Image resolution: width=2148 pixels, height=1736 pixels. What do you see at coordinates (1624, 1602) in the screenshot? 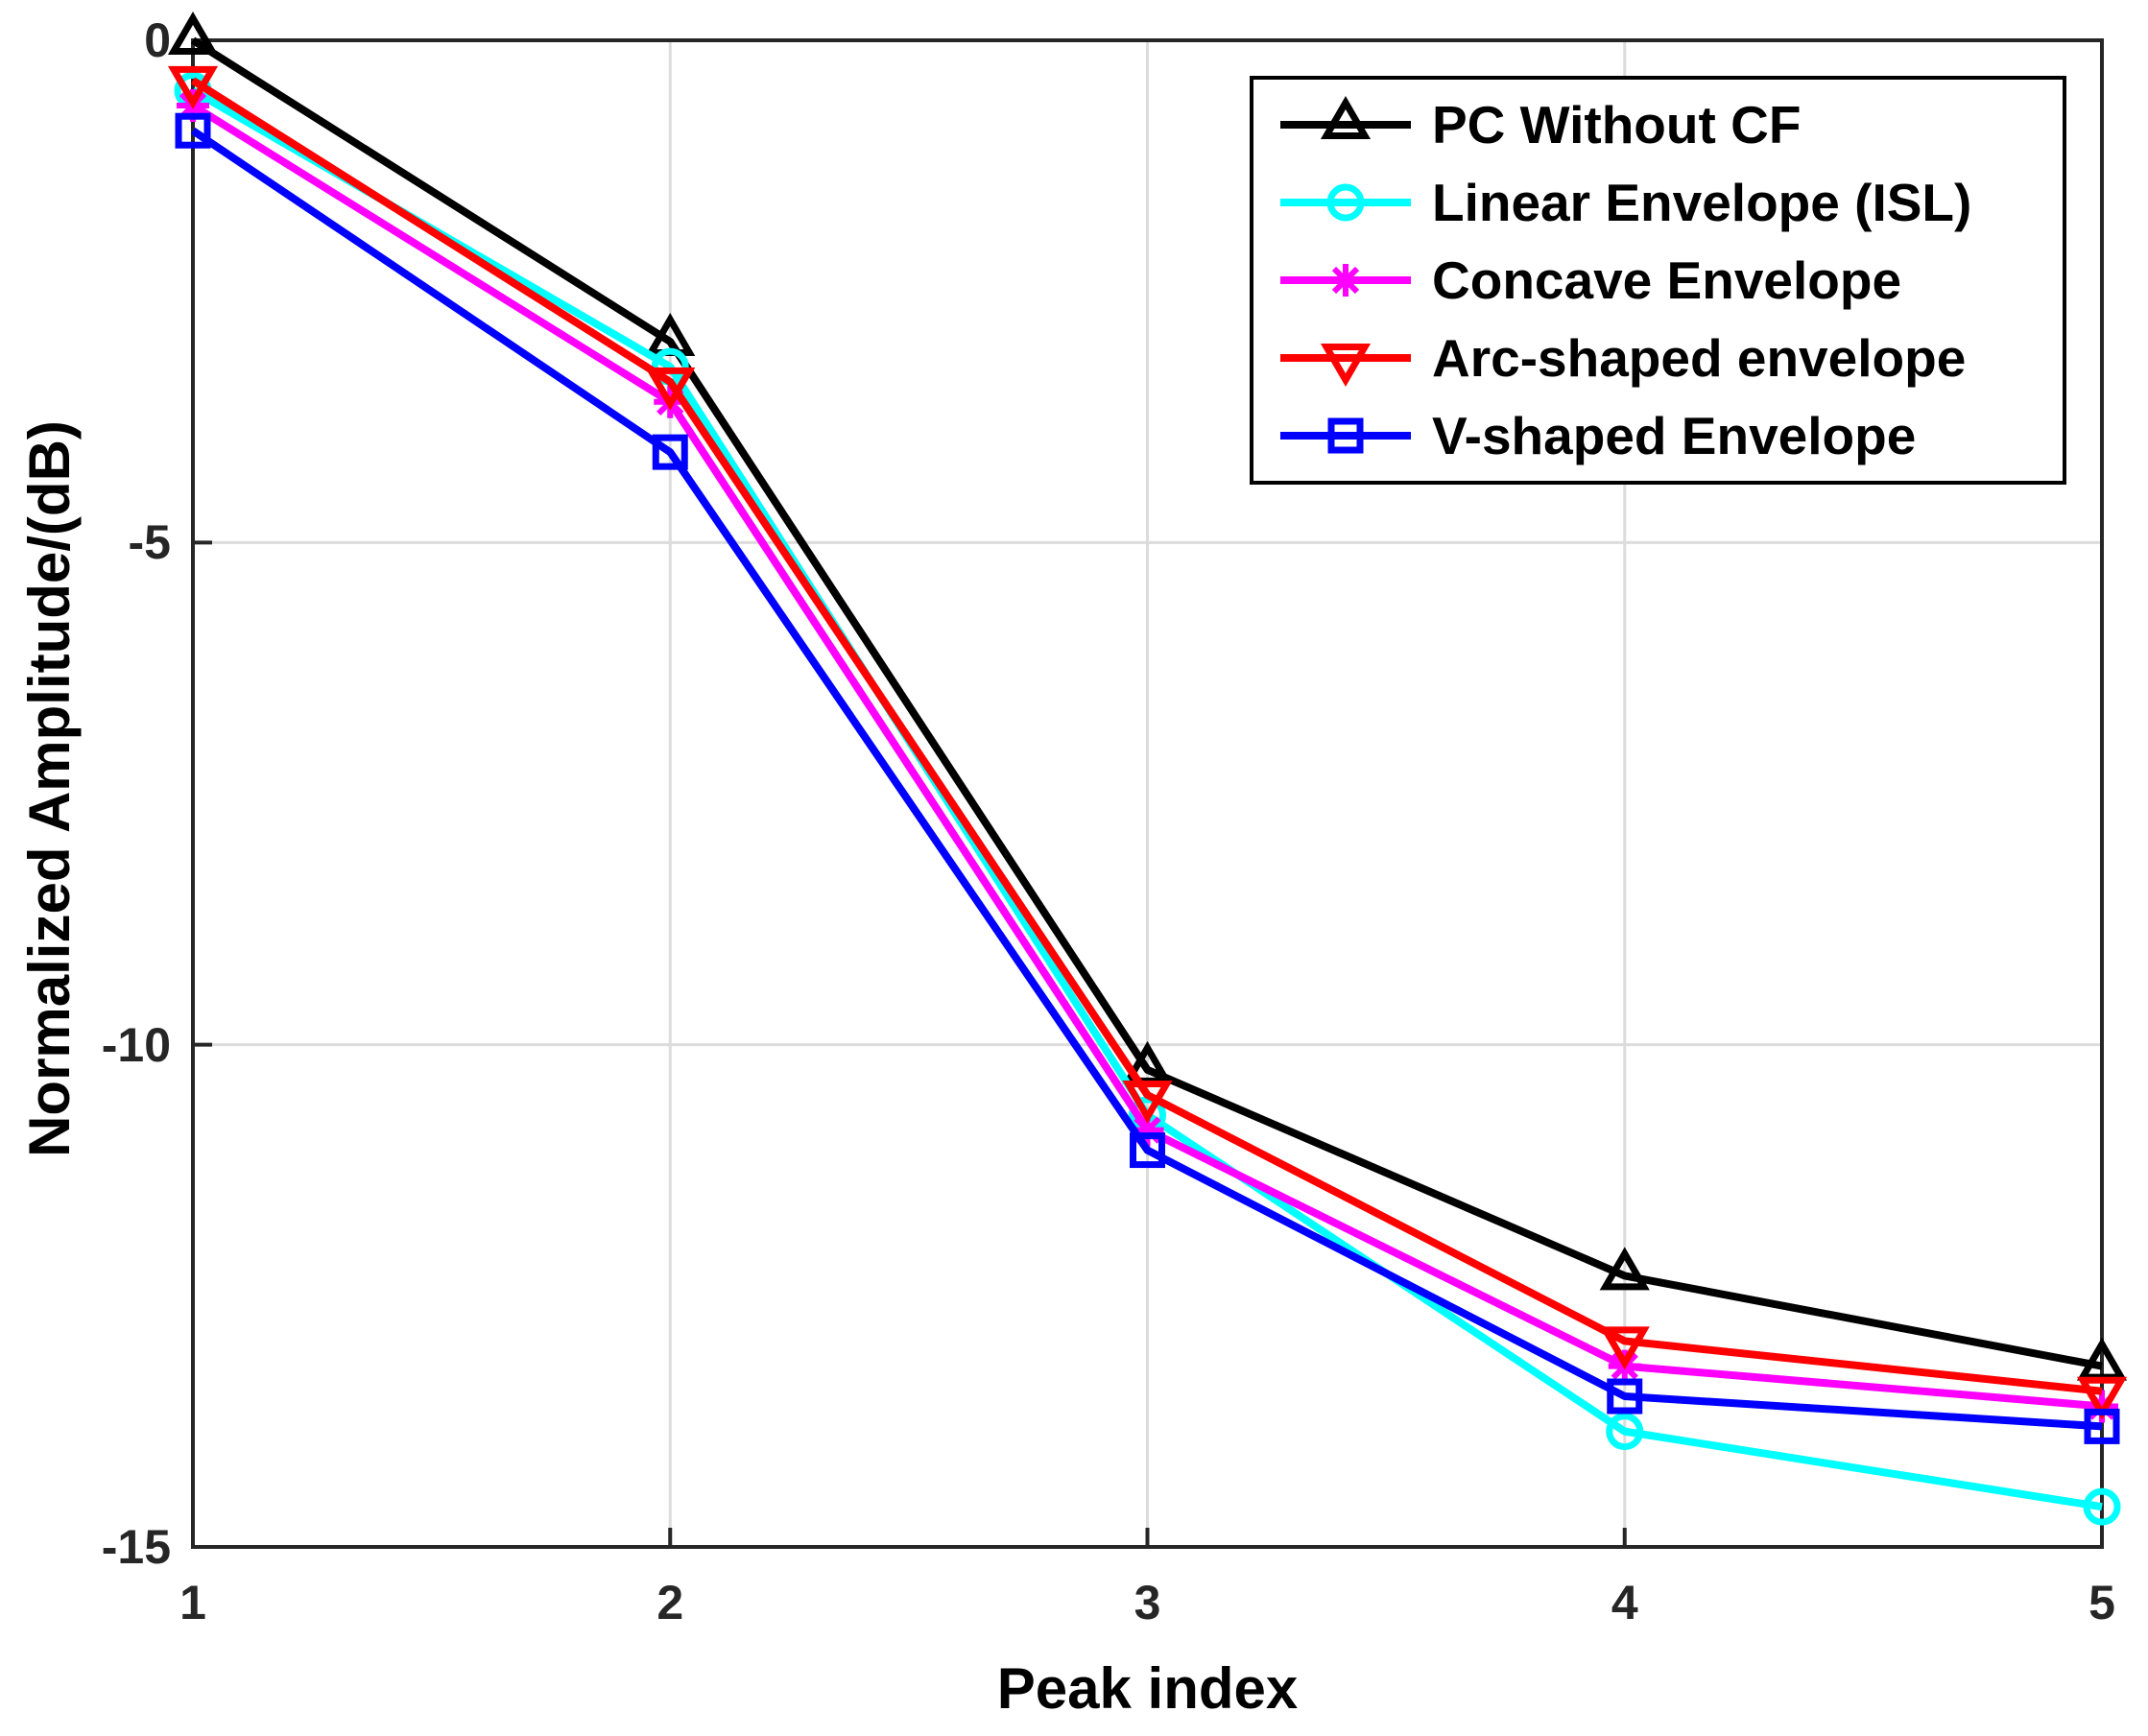
I see `x-tick-label: 4` at bounding box center [1624, 1602].